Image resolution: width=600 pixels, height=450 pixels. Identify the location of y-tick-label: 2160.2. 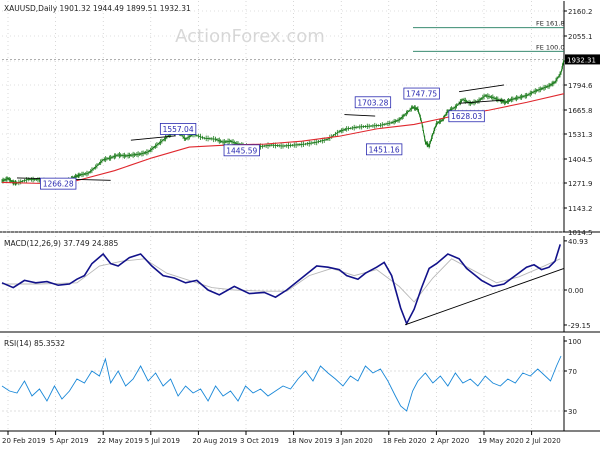
(580, 12).